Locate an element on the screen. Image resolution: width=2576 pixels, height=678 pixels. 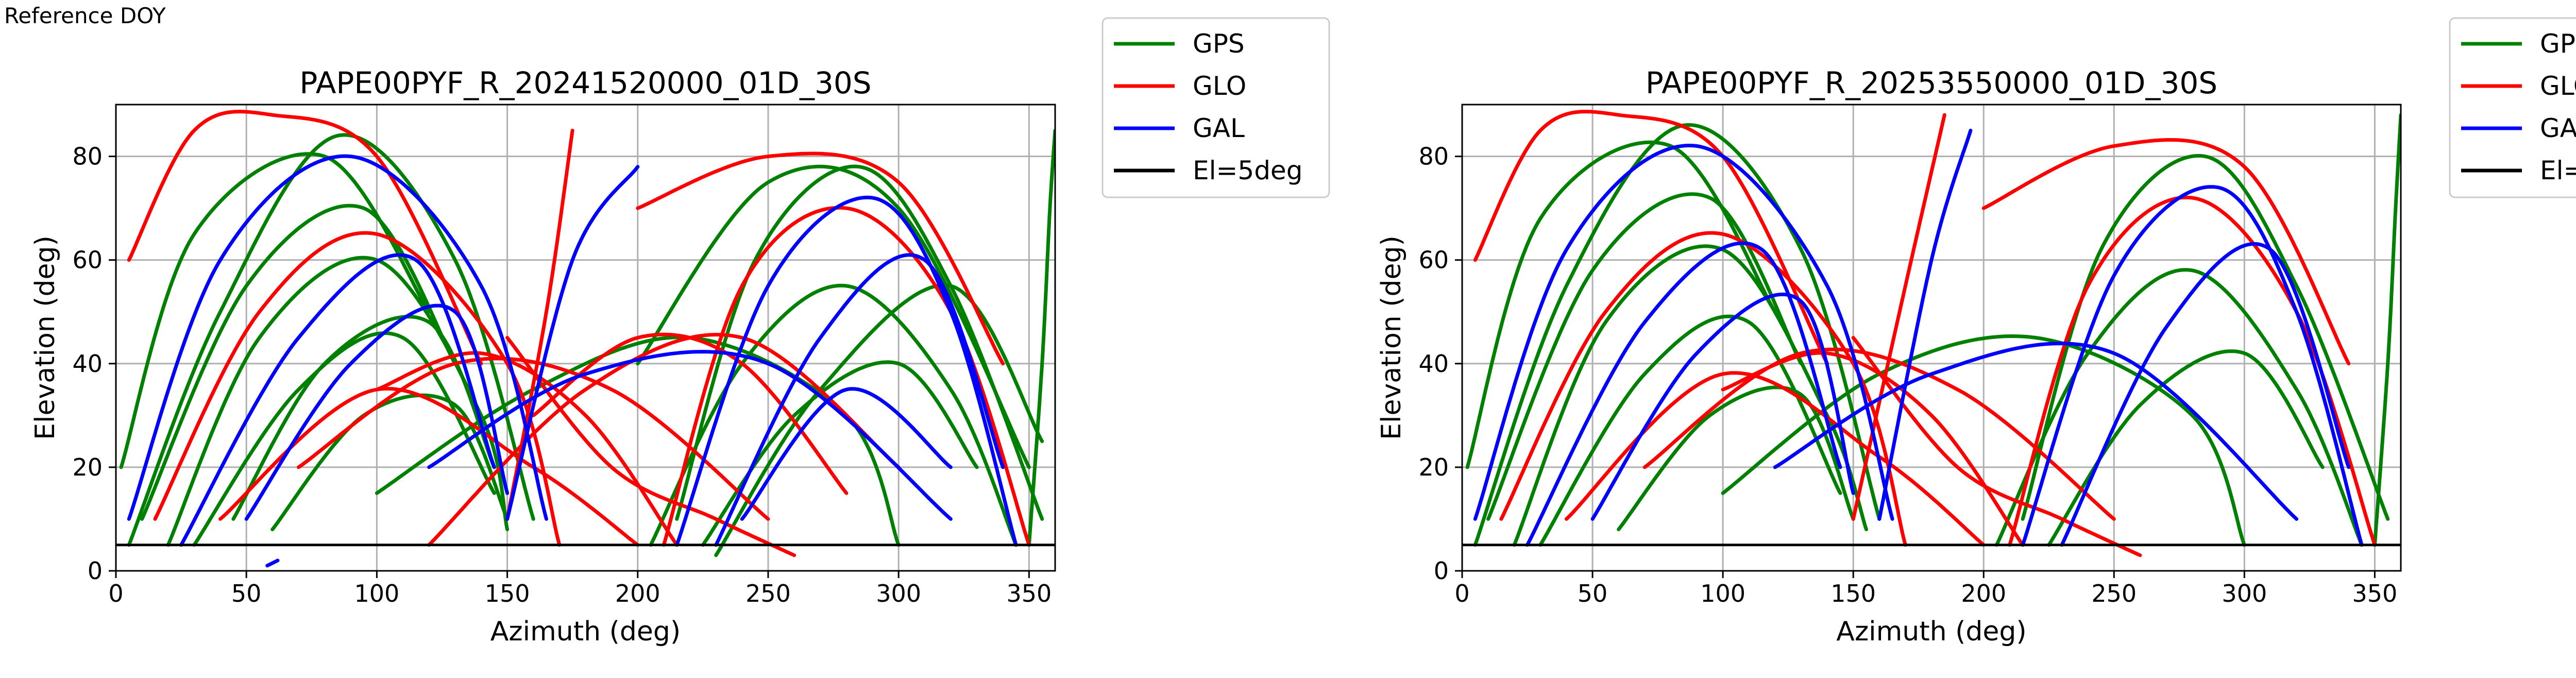
figure-suptitle: Reference DOY is located at coordinates (85, 15).